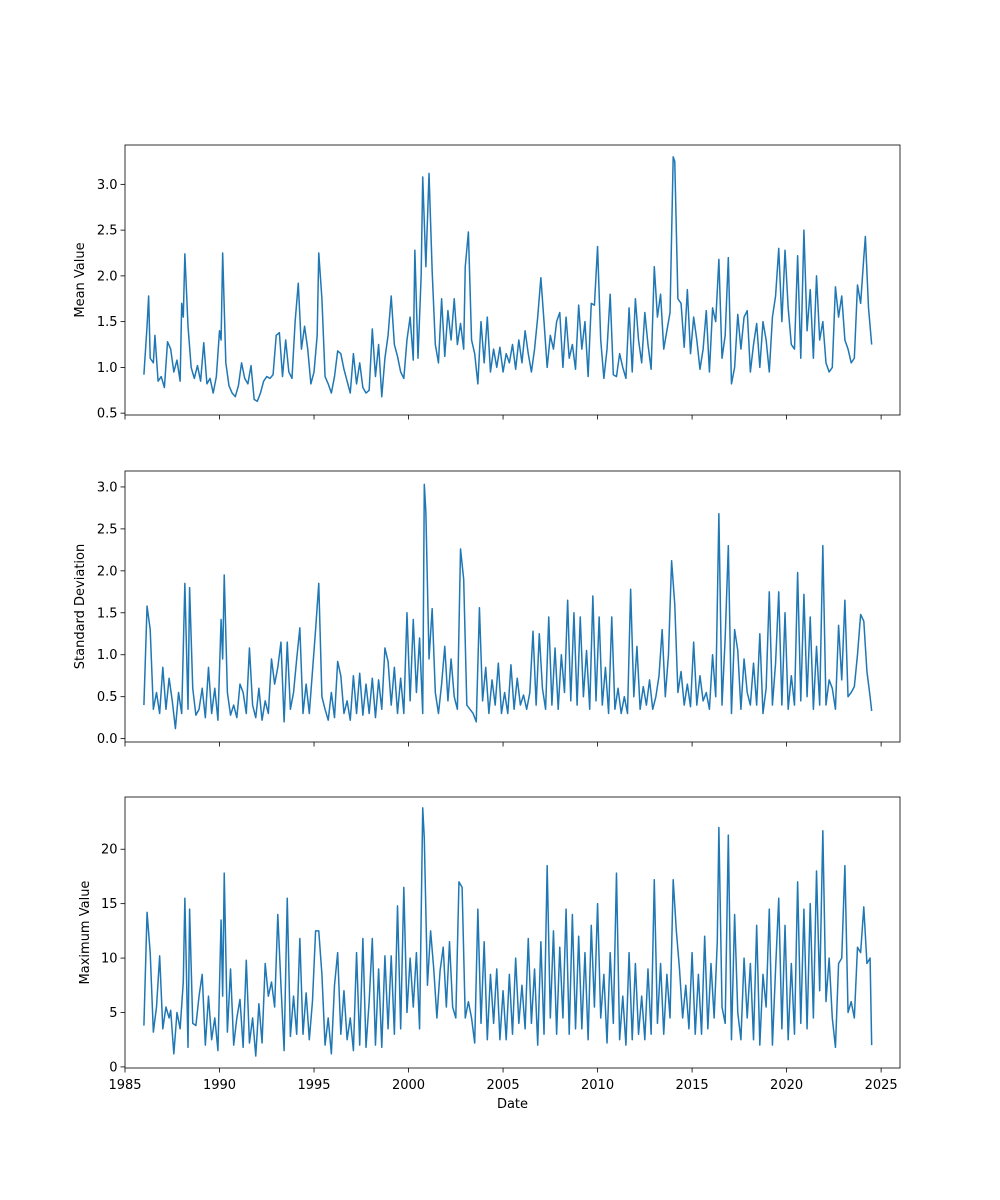  What do you see at coordinates (503, 1085) in the screenshot?
I see `maximum-value-x-tick-label: 2005` at bounding box center [503, 1085].